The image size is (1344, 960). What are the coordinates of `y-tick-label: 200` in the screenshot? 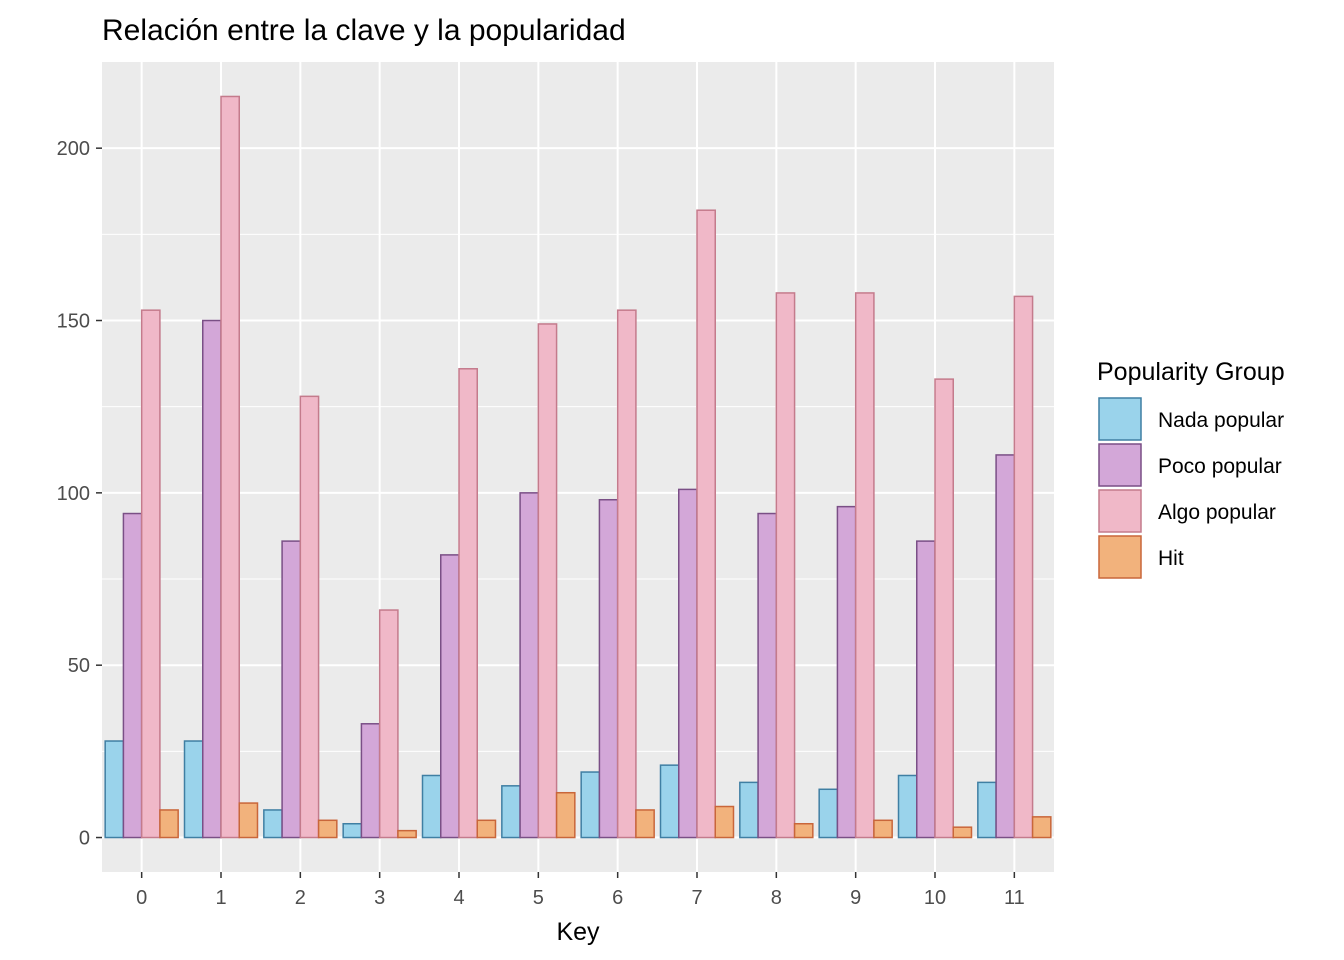 It's located at (73, 149).